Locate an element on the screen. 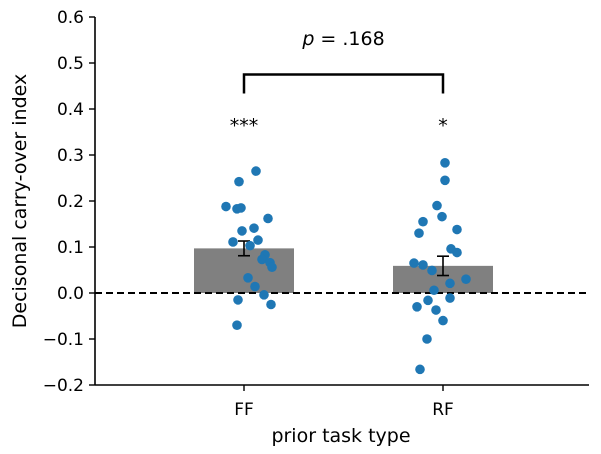  annotations-layer: p = .168 *** * is located at coordinates (339, 82).